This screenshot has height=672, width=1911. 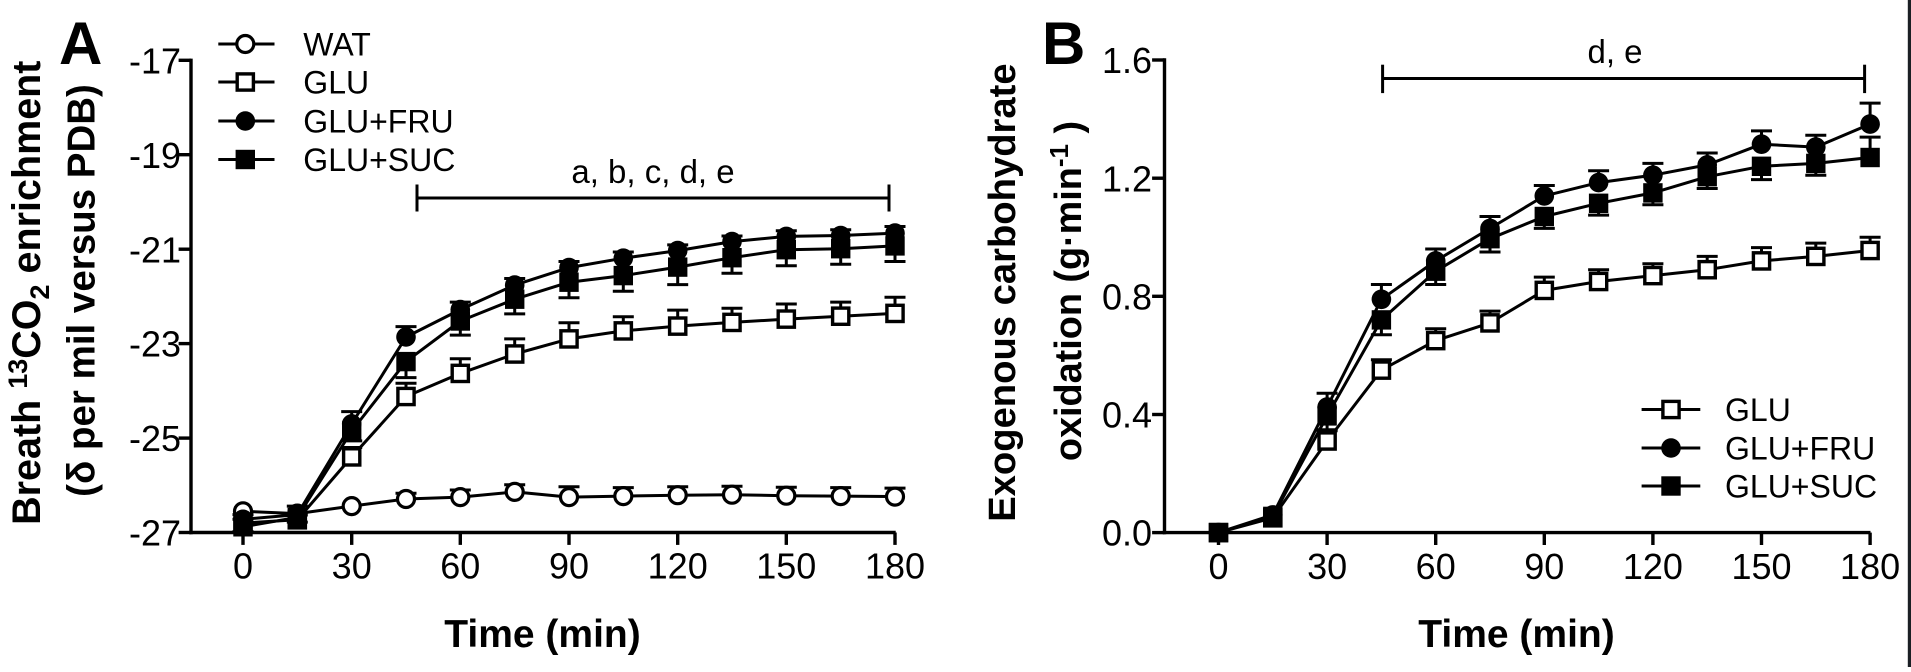 What do you see at coordinates (155, 533) in the screenshot?
I see `svg-text: -27` at bounding box center [155, 533].